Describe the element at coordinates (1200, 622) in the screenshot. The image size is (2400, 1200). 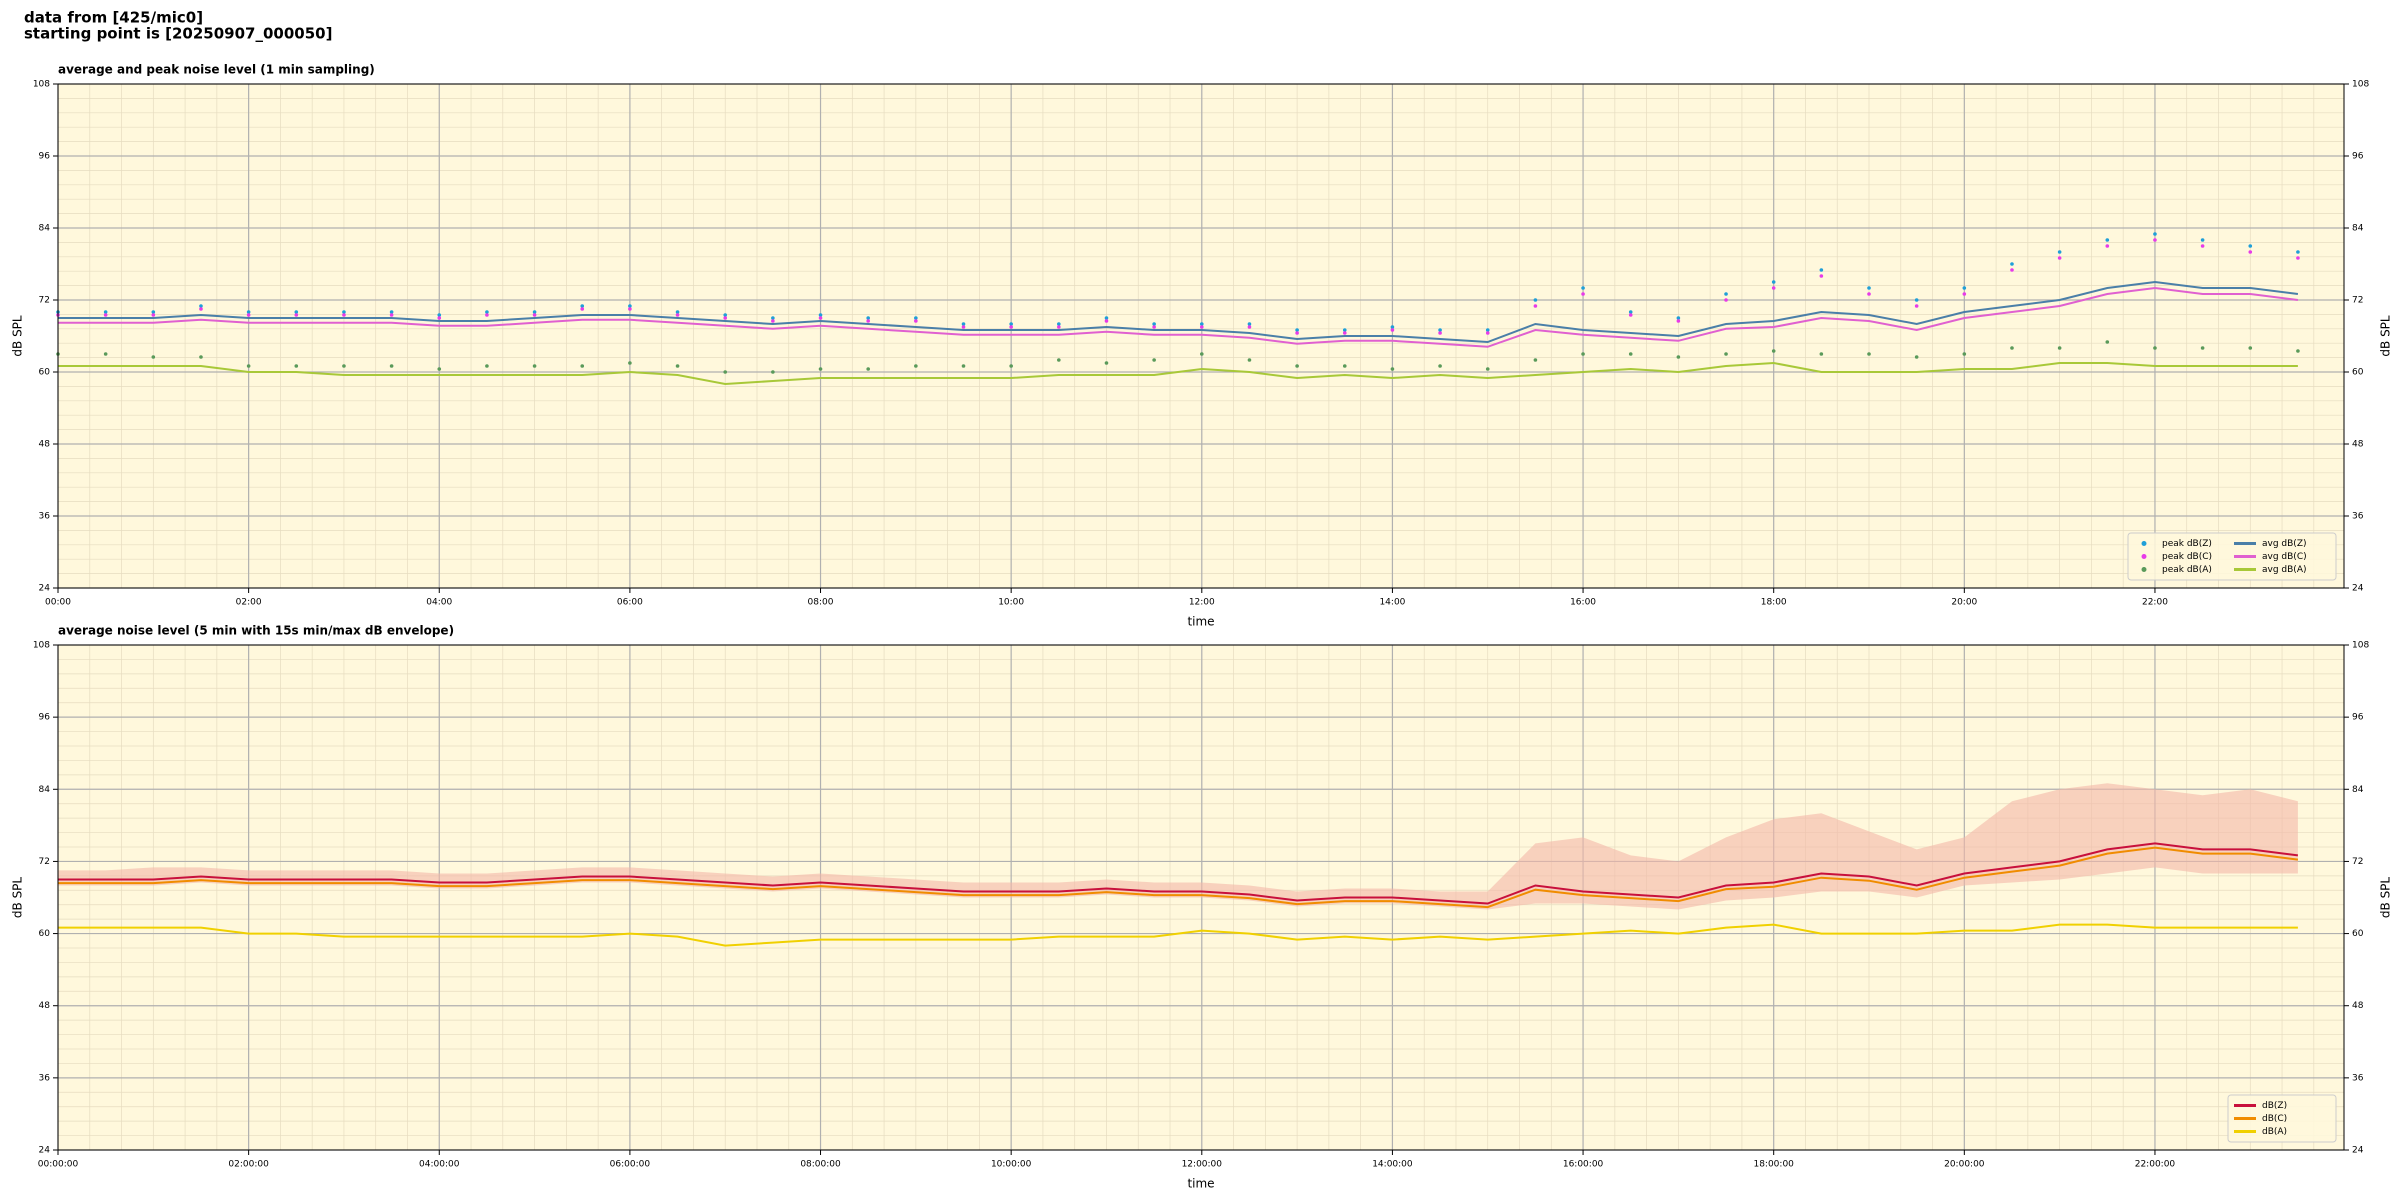
I see `x-axis-label: time` at that location.